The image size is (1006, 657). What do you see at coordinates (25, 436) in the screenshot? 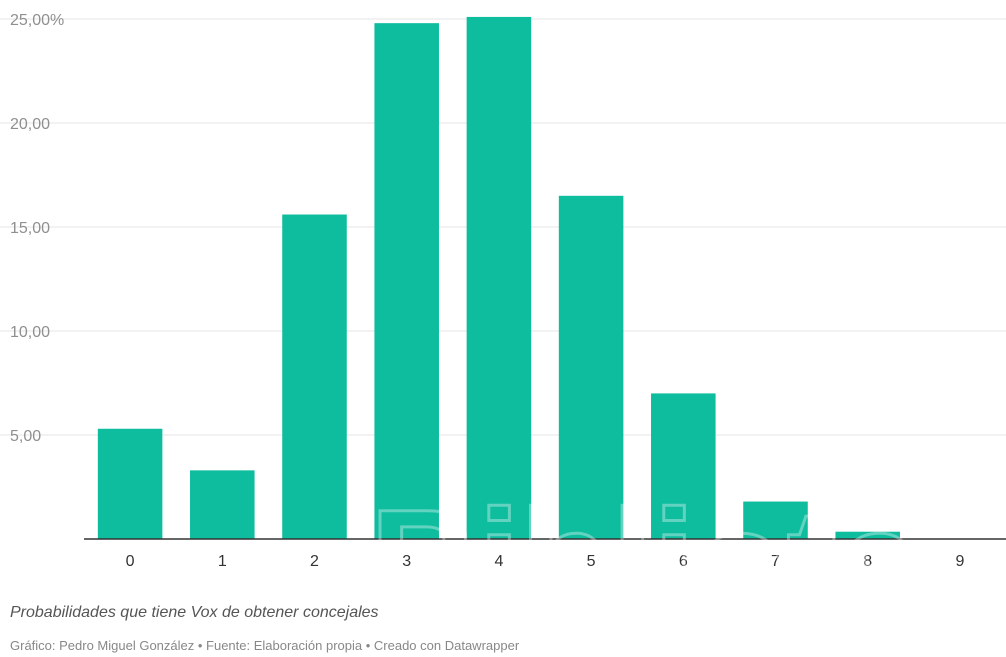
I see `y-tick-label: 5,00` at bounding box center [25, 436].